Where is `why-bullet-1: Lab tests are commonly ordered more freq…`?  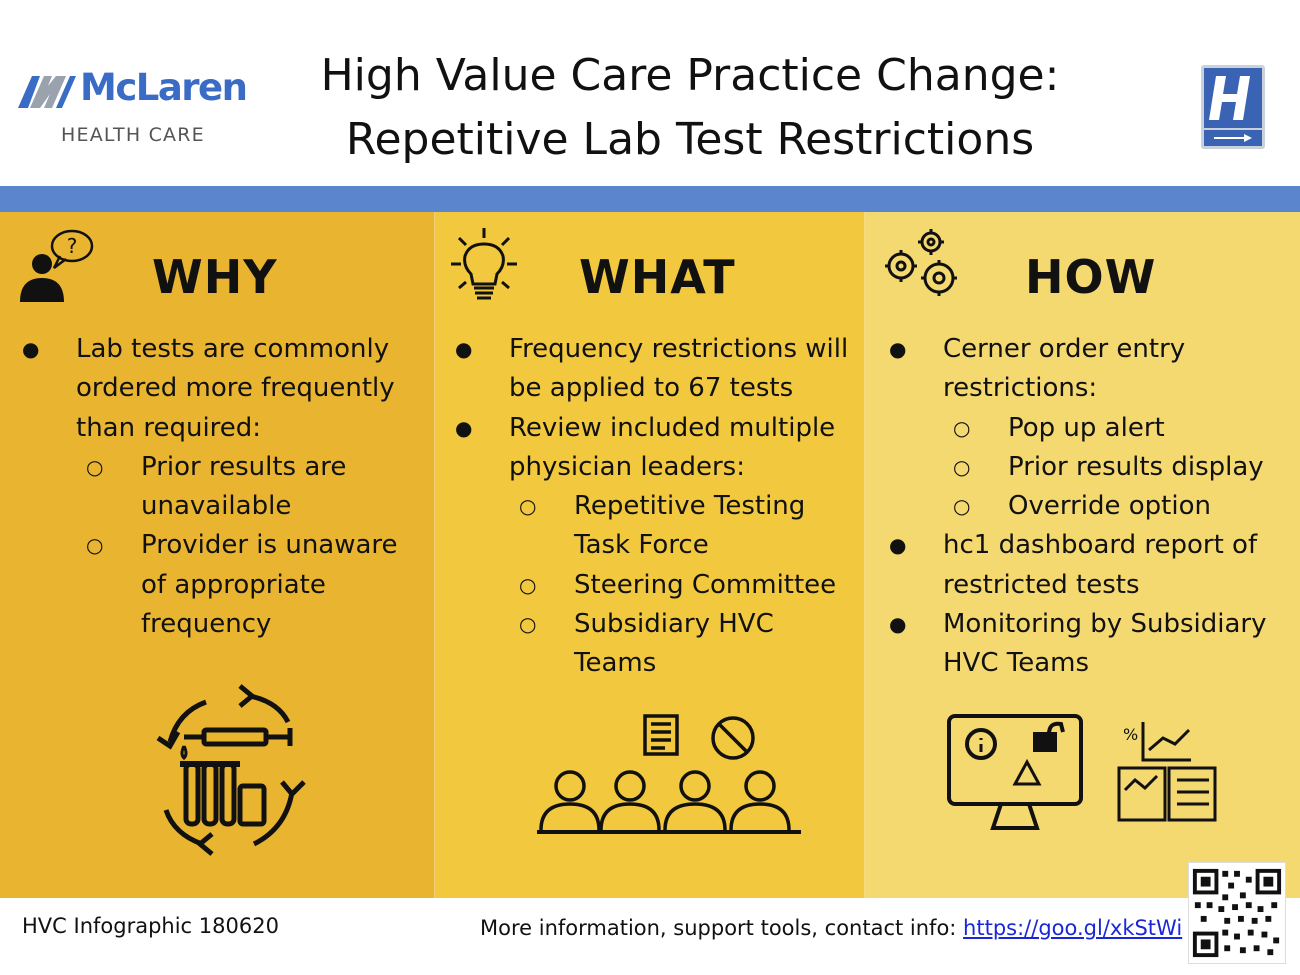
why-bullet-1: Lab tests are commonly ordered more freq… is located at coordinates (222, 389).